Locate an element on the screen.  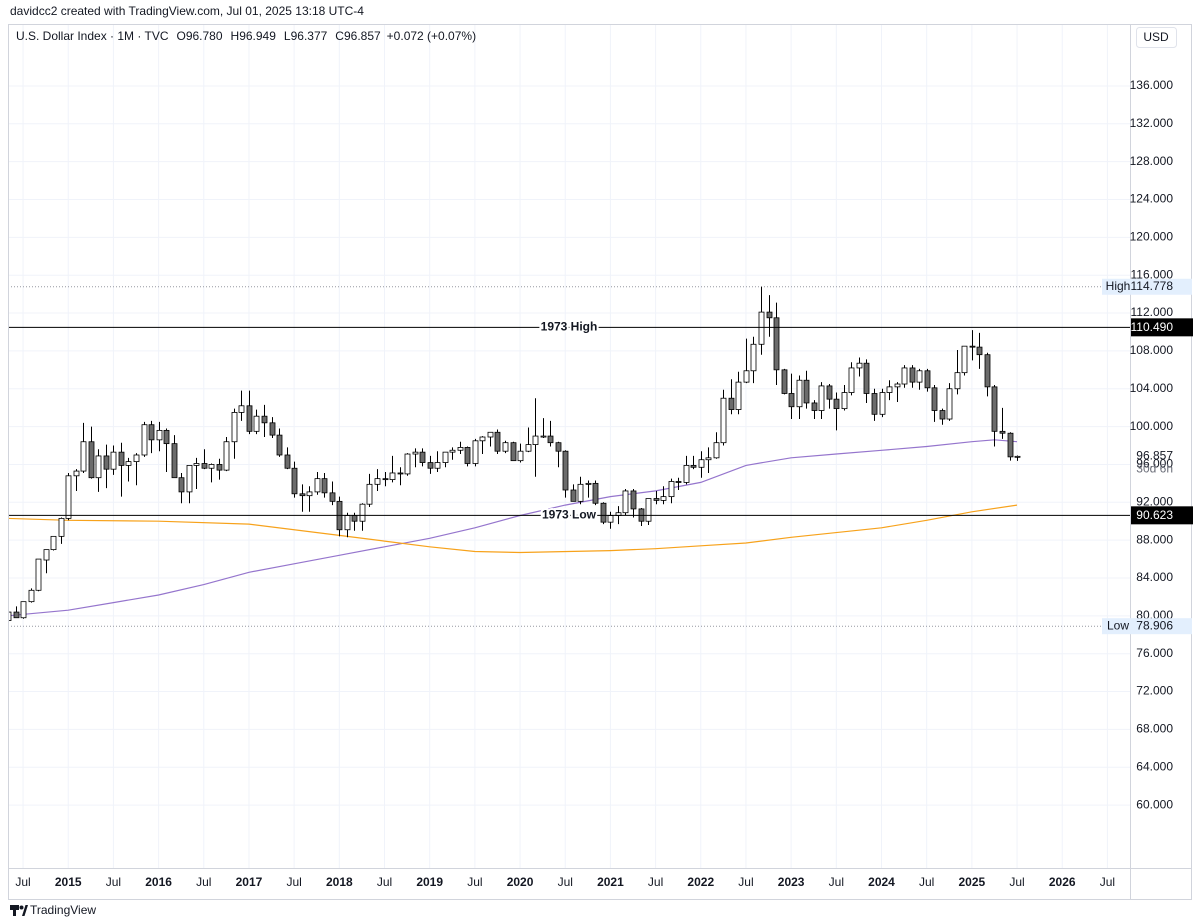
ohlc-value: 96.780 is located at coordinates (204, 36).